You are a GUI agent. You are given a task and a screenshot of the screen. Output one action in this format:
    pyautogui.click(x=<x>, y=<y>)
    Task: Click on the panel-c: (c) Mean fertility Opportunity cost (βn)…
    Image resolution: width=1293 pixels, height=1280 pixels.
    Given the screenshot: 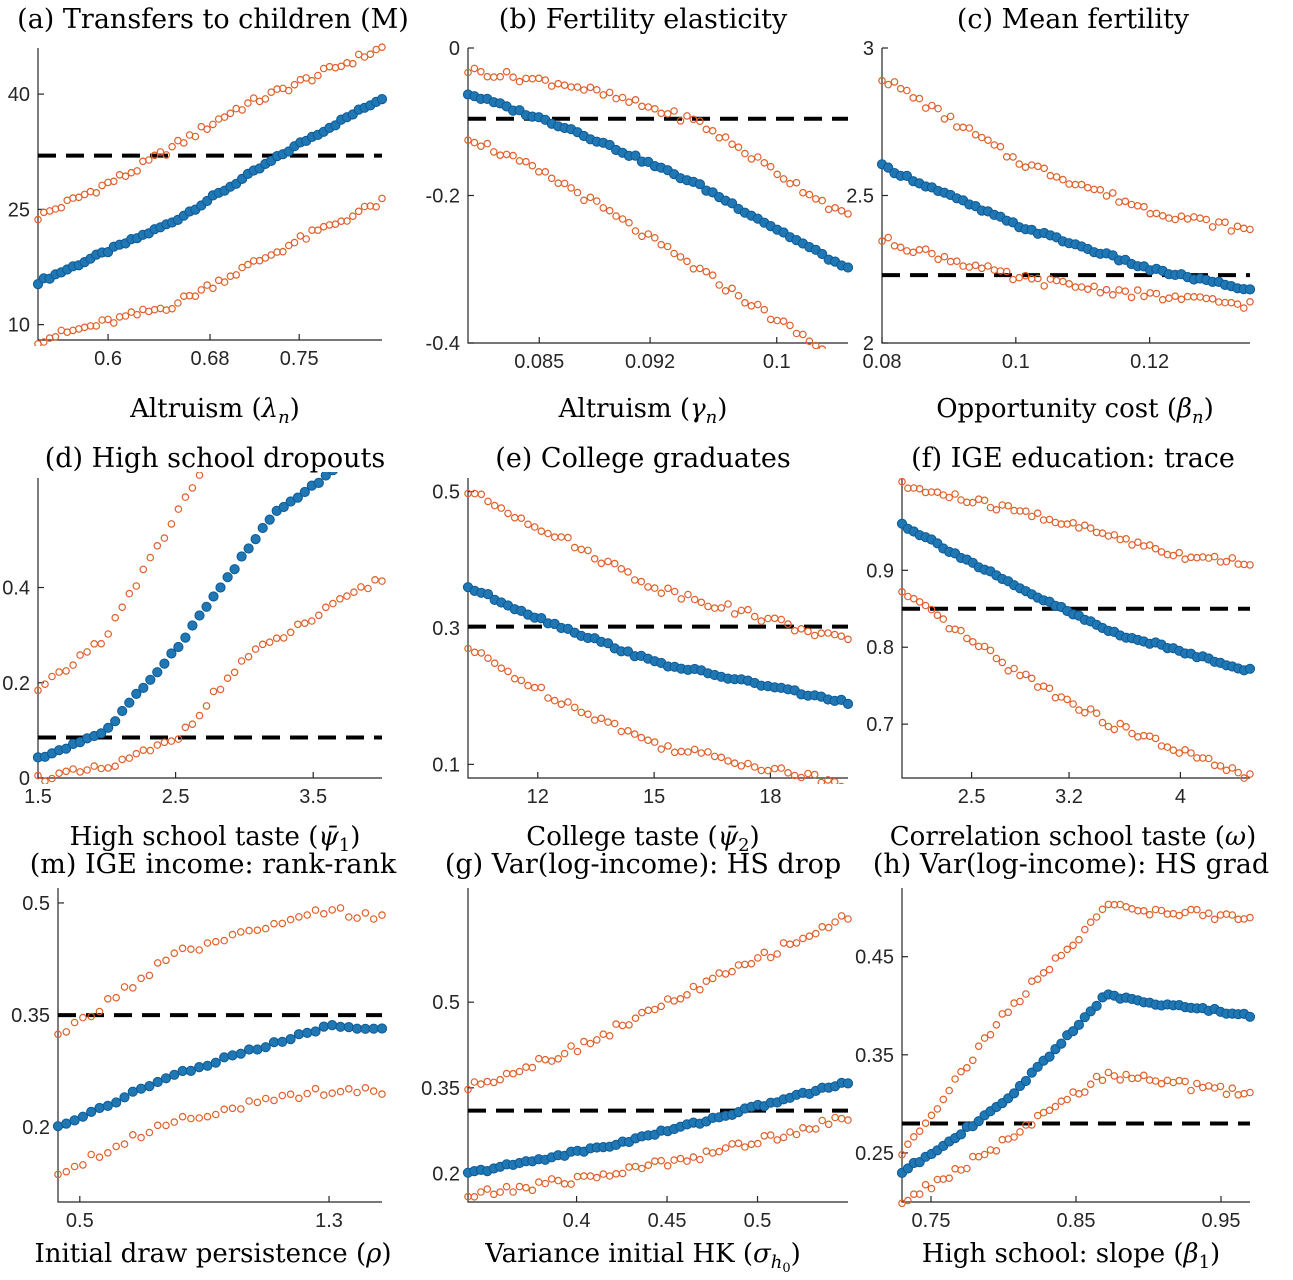 What is the action you would take?
    pyautogui.click(x=1051, y=216)
    